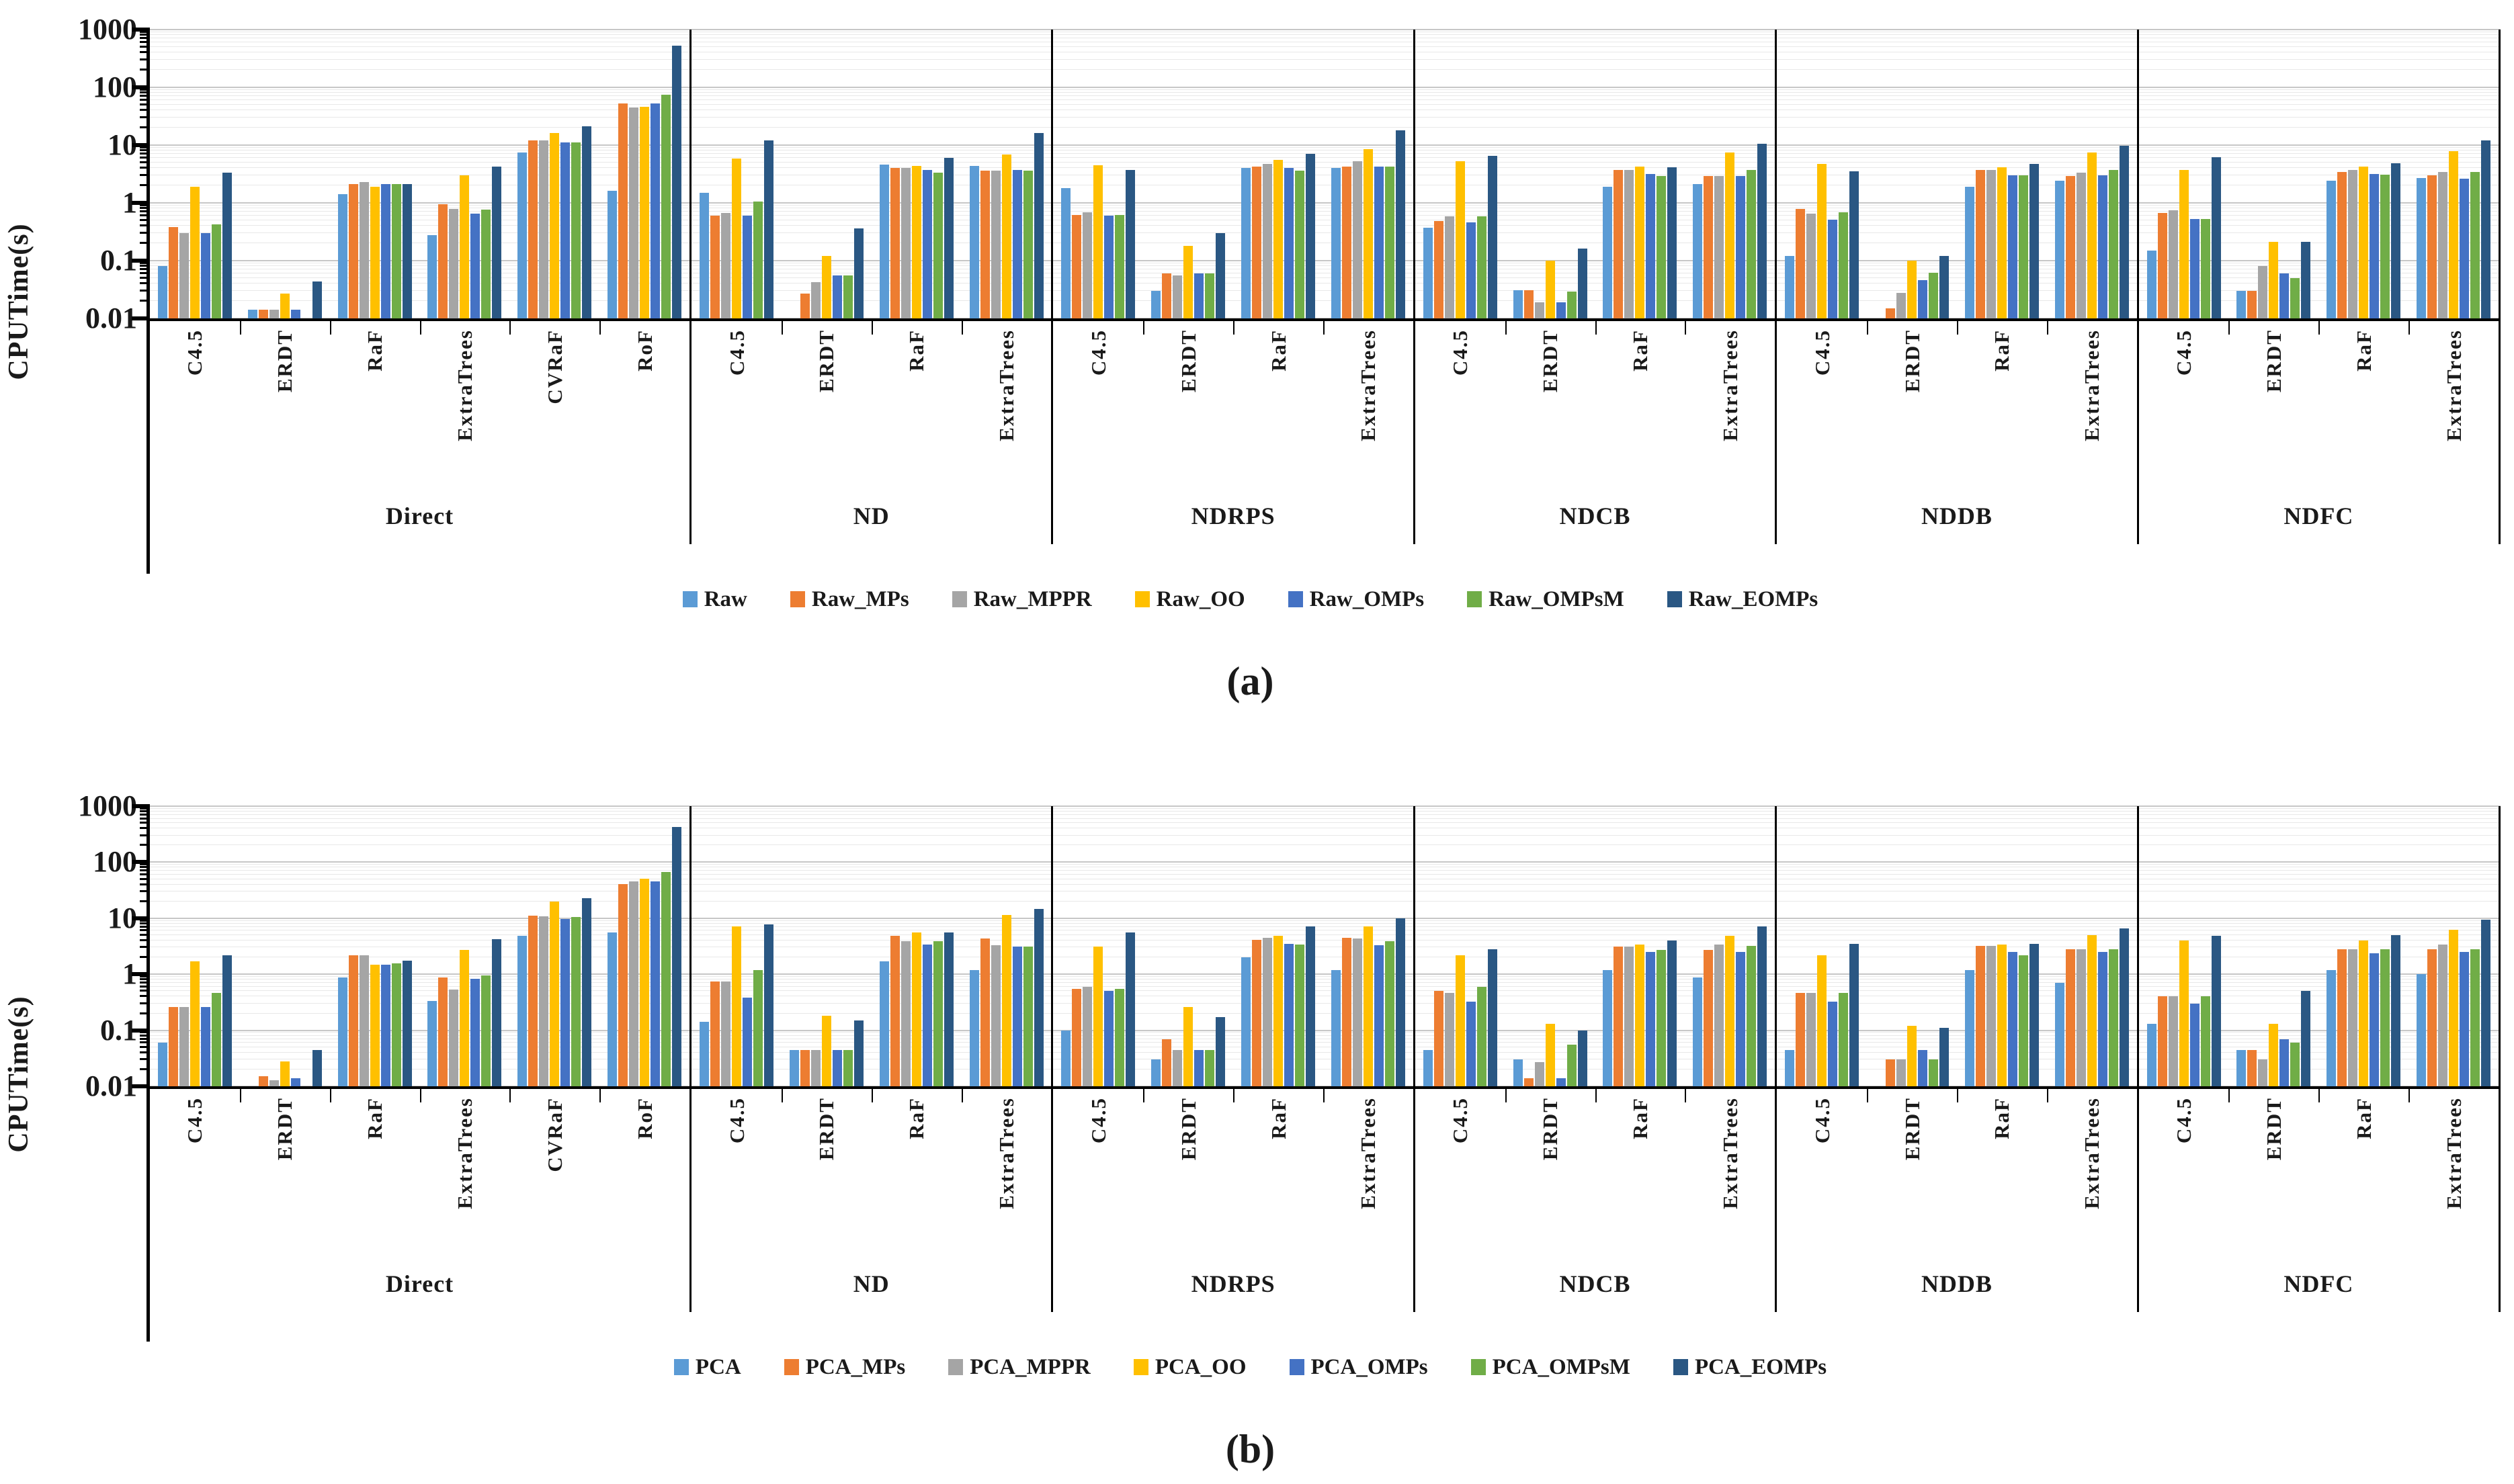 Image resolution: width=2514 pixels, height=1484 pixels. Describe the element at coordinates (1234, 1059) in the screenshot. I see `section-ndrps: C4.5 ERDT RaF ExtraTrees NDRPS` at that location.